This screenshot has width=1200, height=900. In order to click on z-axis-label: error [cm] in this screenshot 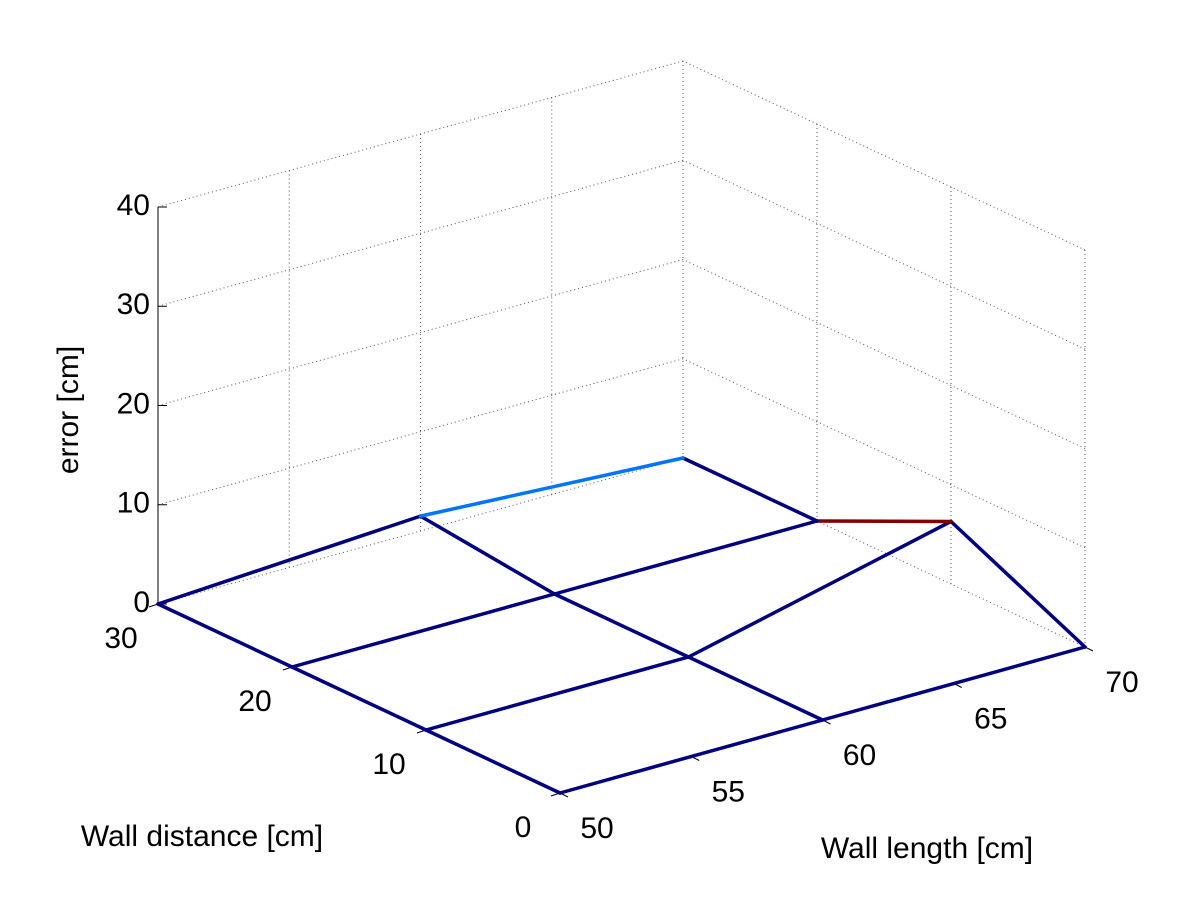, I will do `click(68, 410)`.